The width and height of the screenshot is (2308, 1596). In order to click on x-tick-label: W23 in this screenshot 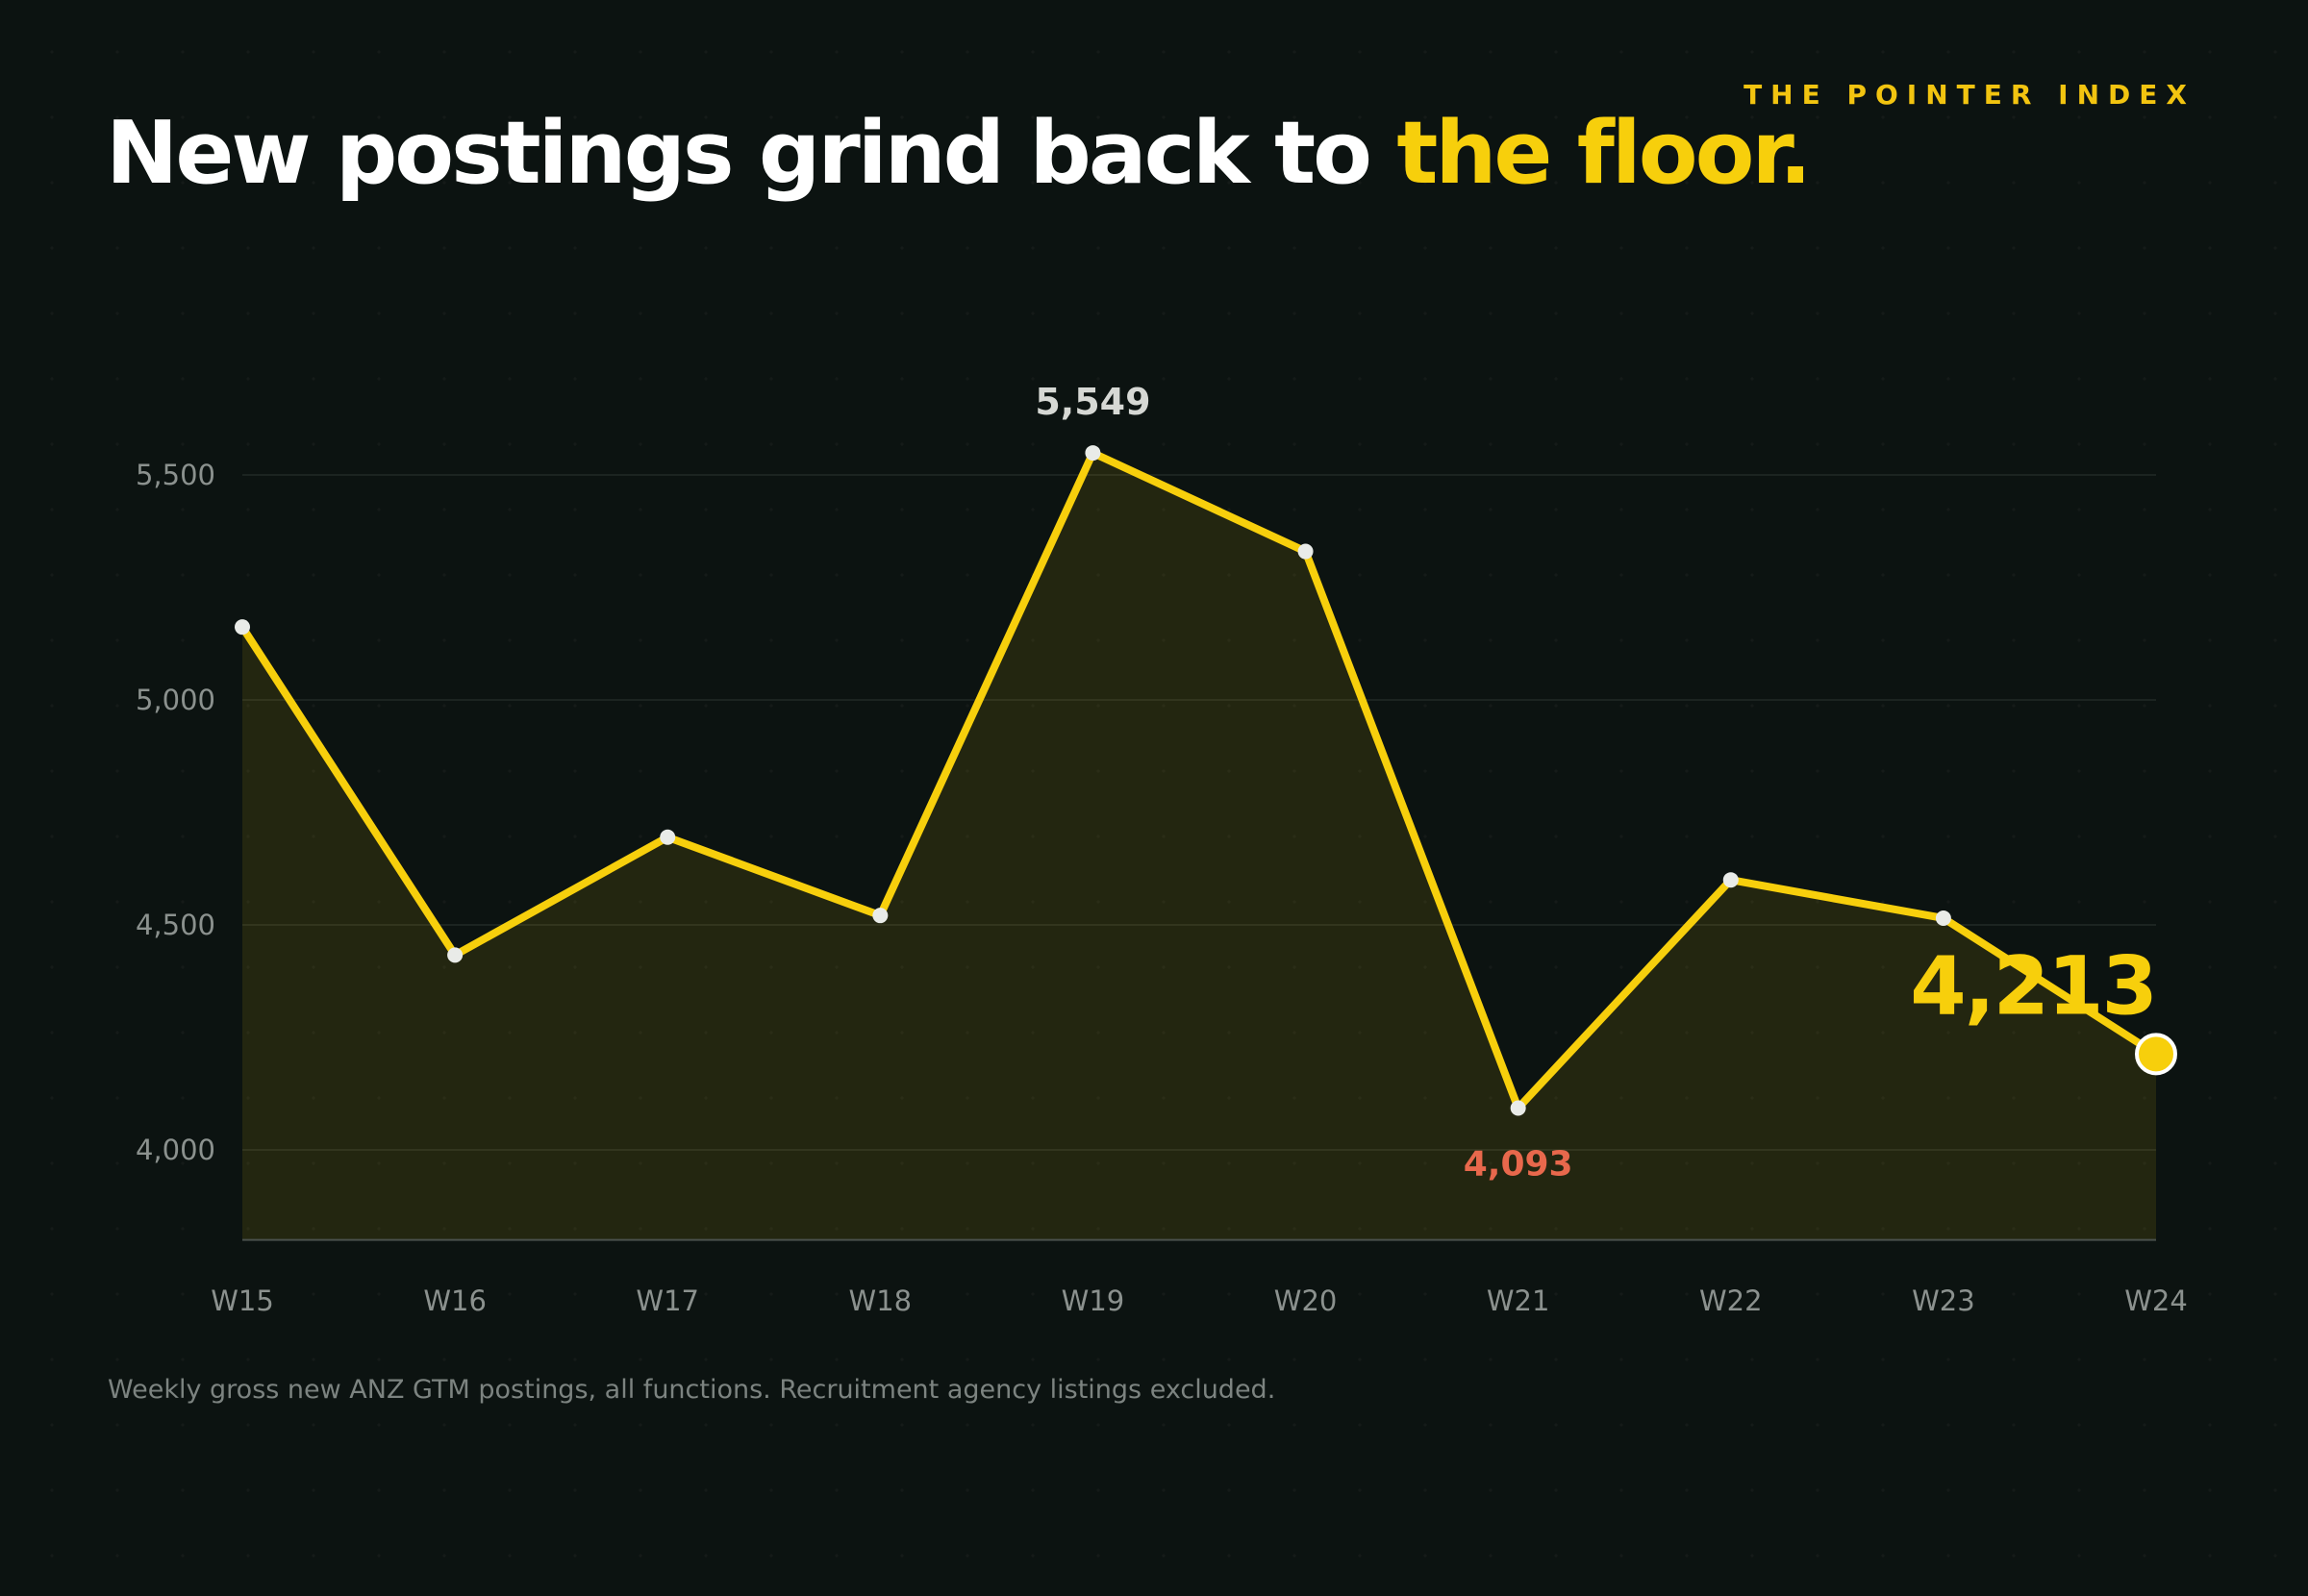, I will do `click(1944, 1301)`.